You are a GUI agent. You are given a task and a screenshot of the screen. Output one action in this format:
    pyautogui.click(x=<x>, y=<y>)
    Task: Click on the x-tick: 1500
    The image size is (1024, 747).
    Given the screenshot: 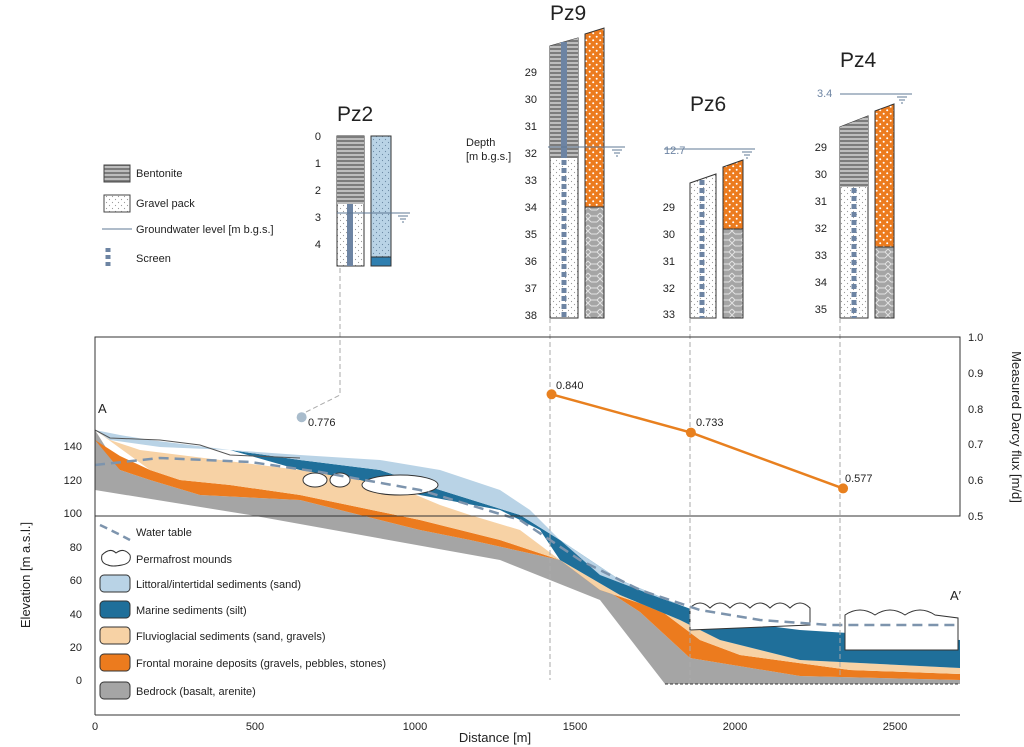 What is the action you would take?
    pyautogui.click(x=575, y=727)
    